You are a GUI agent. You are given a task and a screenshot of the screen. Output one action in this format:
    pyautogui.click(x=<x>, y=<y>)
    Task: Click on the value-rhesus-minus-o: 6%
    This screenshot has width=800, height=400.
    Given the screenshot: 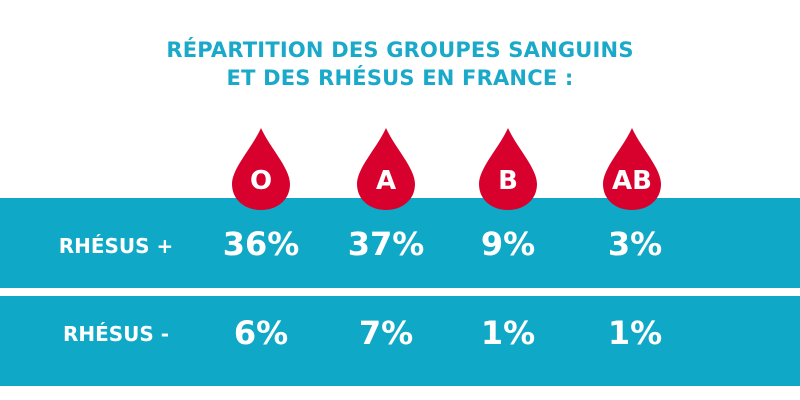 What is the action you would take?
    pyautogui.click(x=261, y=333)
    